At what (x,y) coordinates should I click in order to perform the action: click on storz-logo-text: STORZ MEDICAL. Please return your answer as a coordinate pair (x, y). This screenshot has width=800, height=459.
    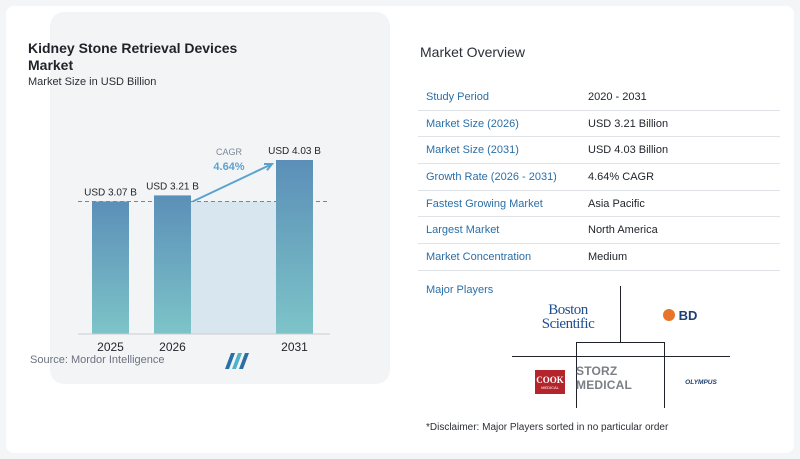
    Looking at the image, I should click on (604, 378).